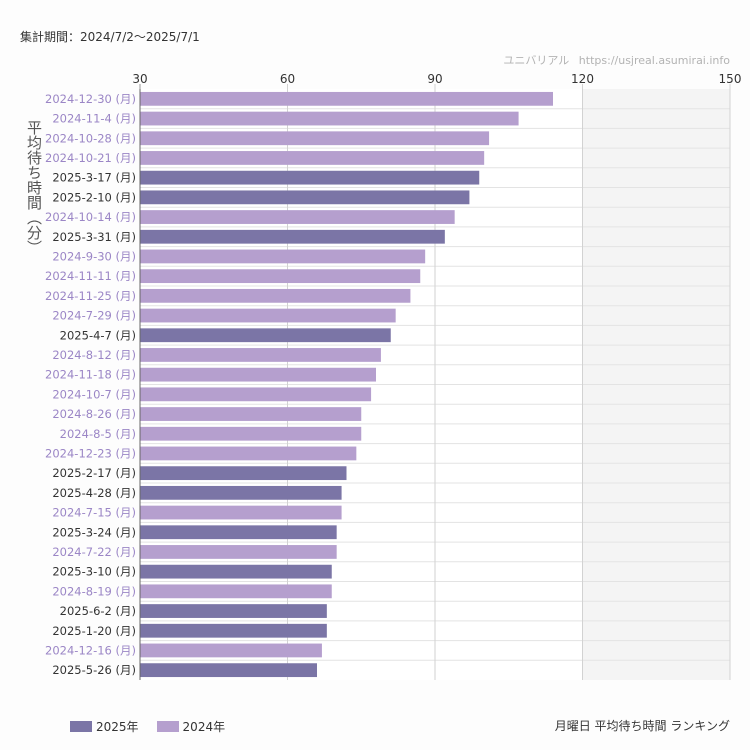 The height and width of the screenshot is (750, 750). I want to click on legend-item-2024: 2024年, so click(191, 726).